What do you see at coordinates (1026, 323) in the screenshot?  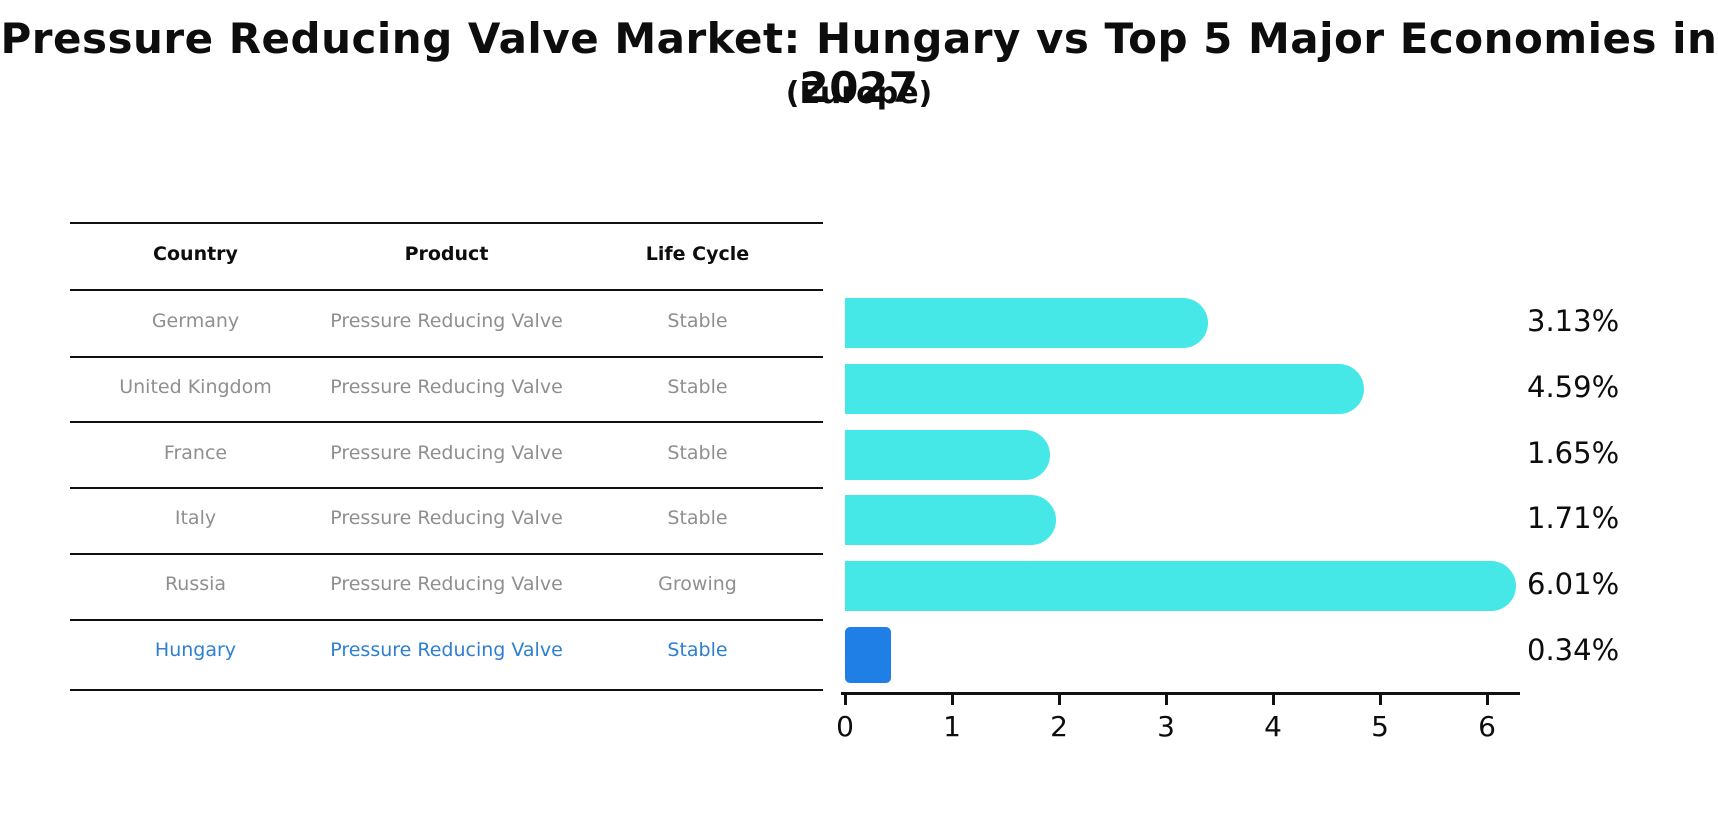 I see `bar-germany` at bounding box center [1026, 323].